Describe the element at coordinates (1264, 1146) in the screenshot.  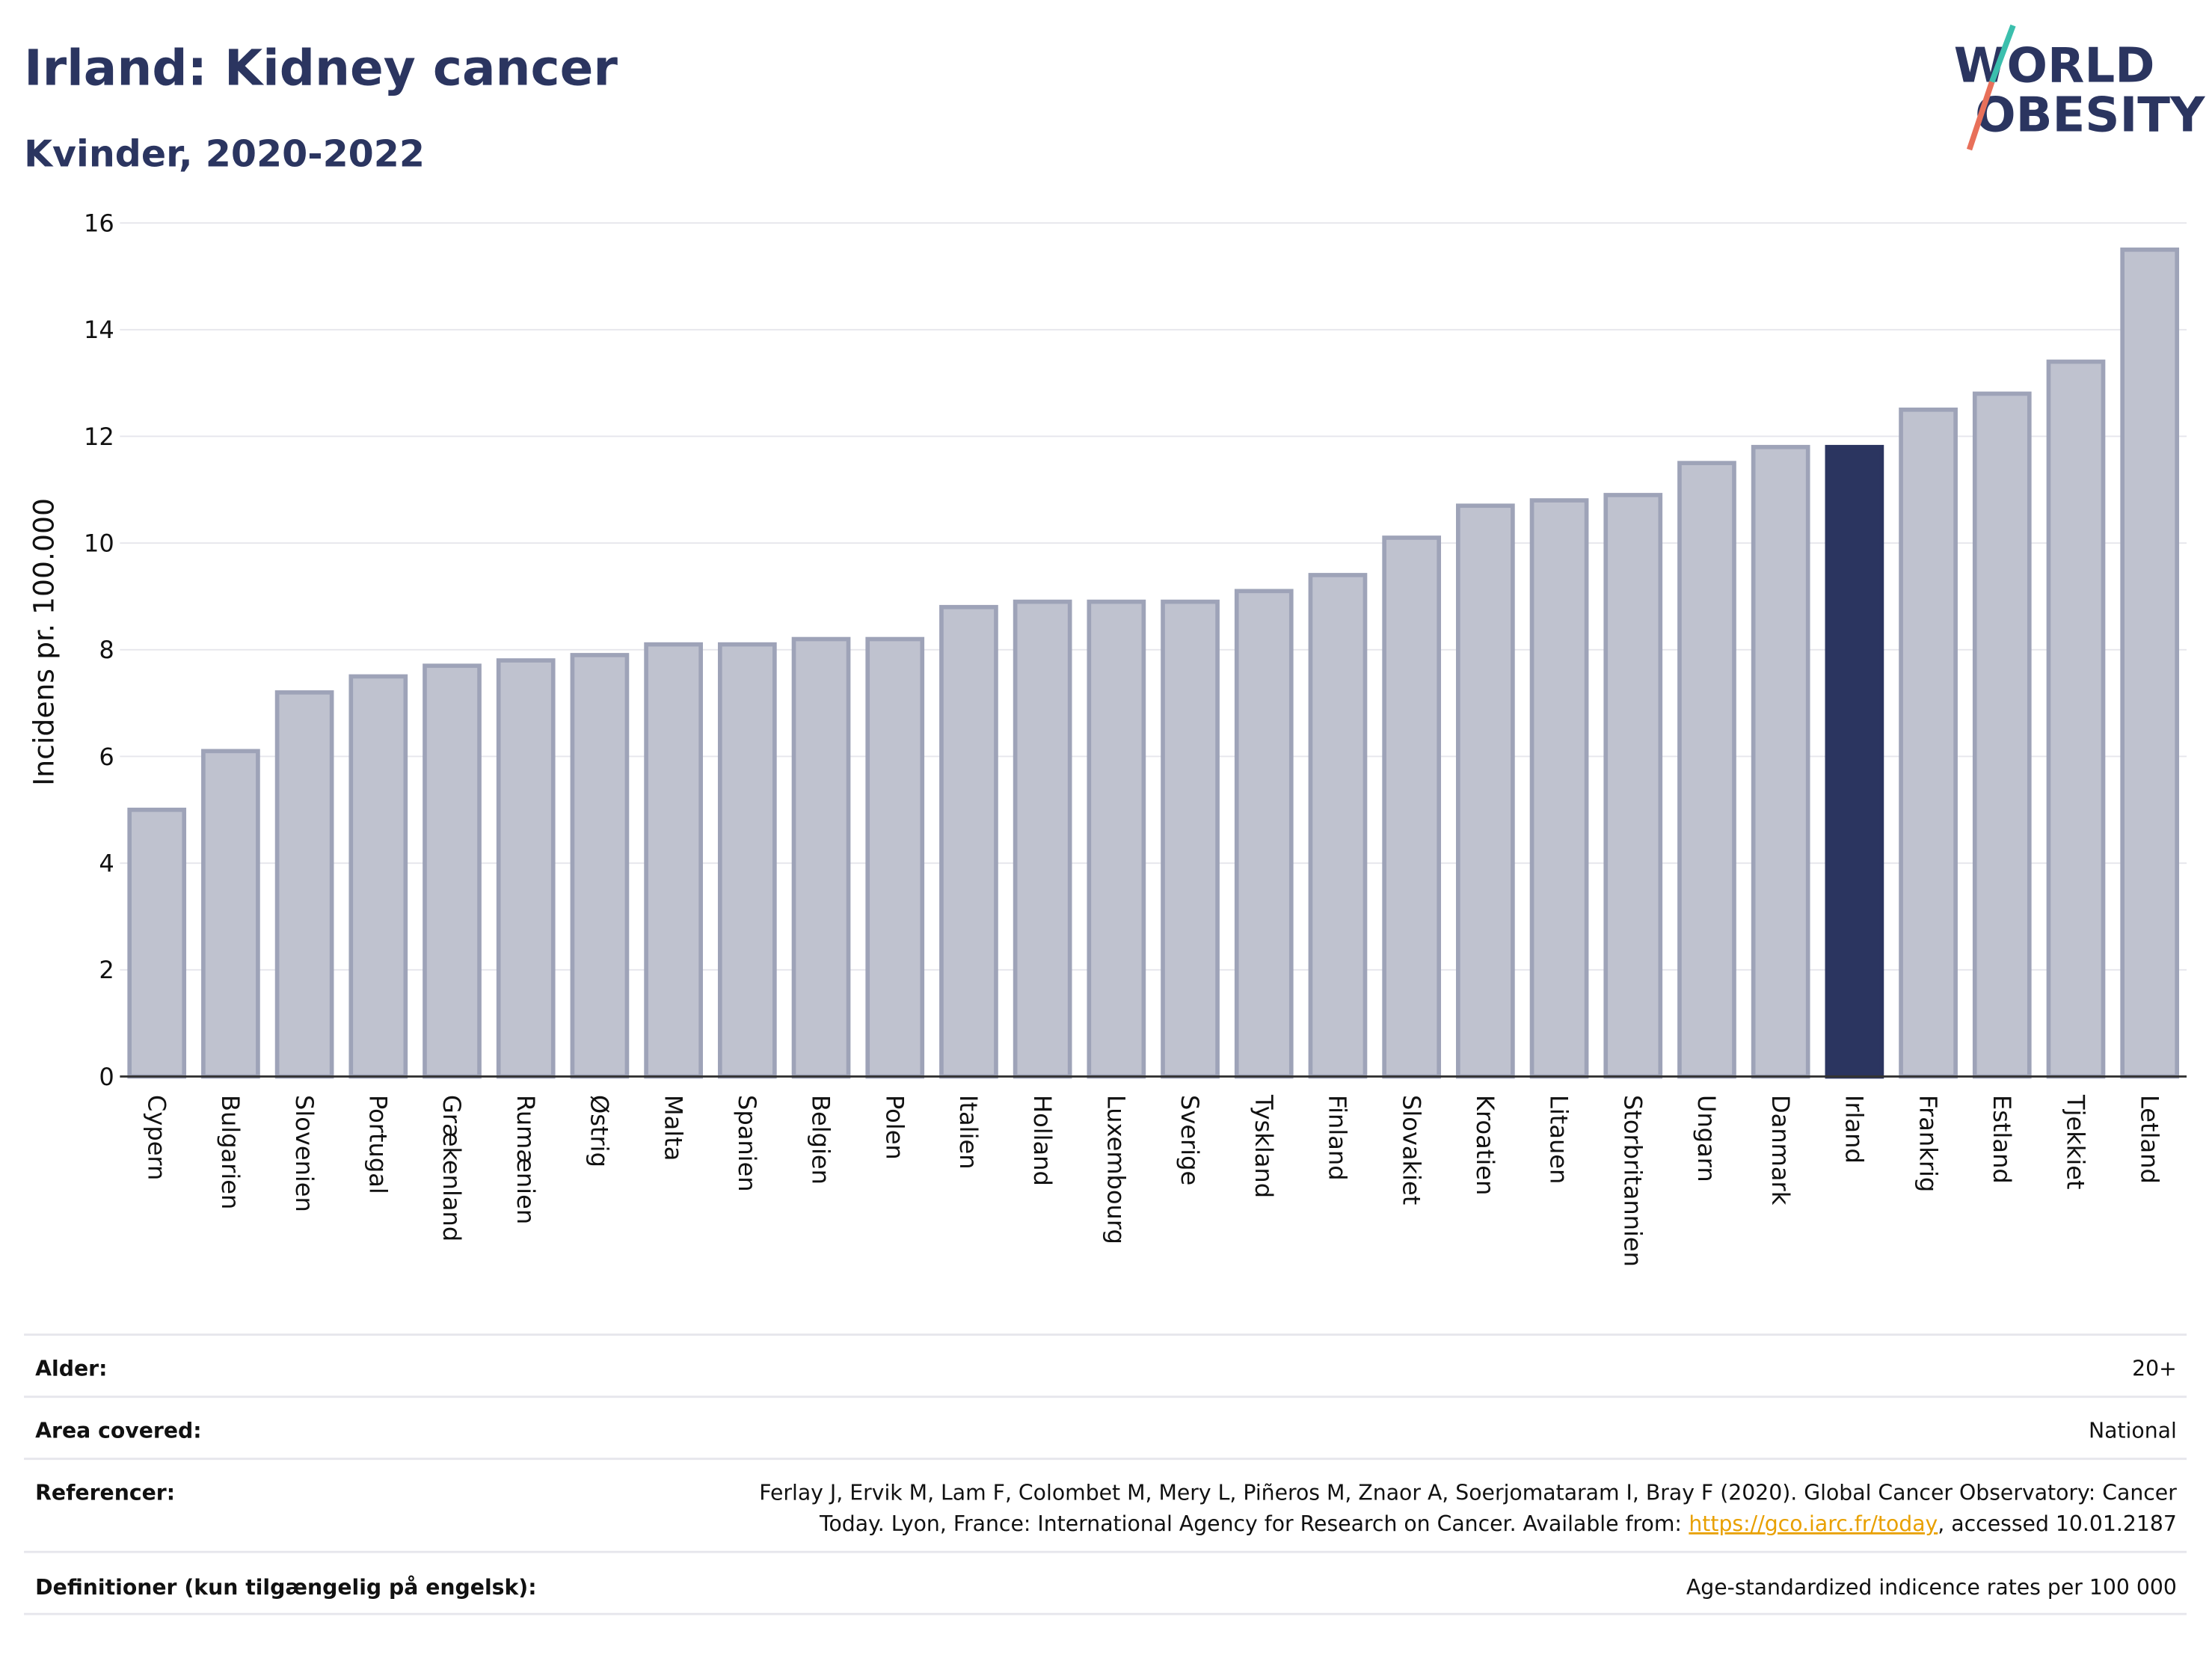
I see `x-tick-label: Tyskland` at that location.